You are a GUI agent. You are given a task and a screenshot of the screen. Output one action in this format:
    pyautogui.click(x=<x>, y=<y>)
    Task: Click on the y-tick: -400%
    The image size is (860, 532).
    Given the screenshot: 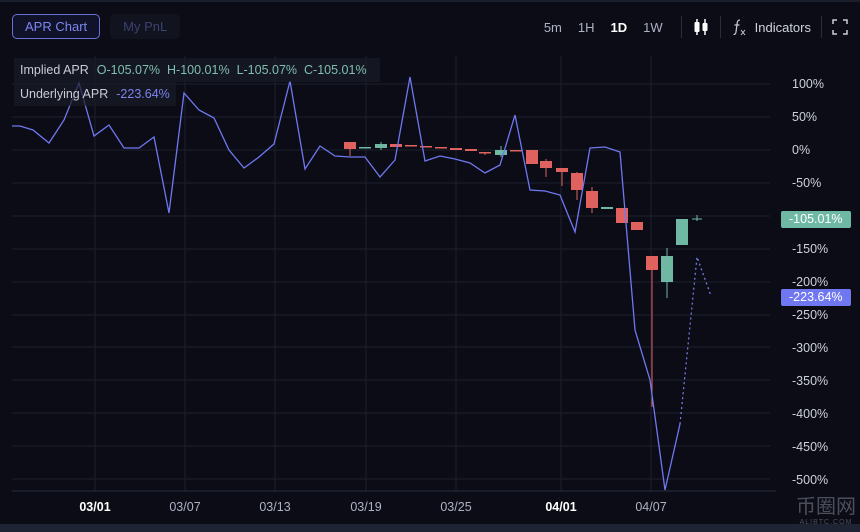 What is the action you would take?
    pyautogui.click(x=810, y=414)
    